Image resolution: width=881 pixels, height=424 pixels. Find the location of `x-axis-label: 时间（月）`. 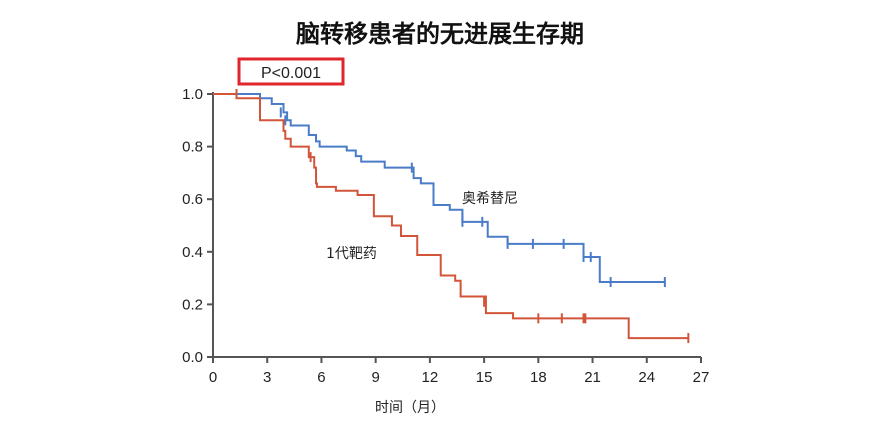

x-axis-label: 时间（月） is located at coordinates (410, 408).